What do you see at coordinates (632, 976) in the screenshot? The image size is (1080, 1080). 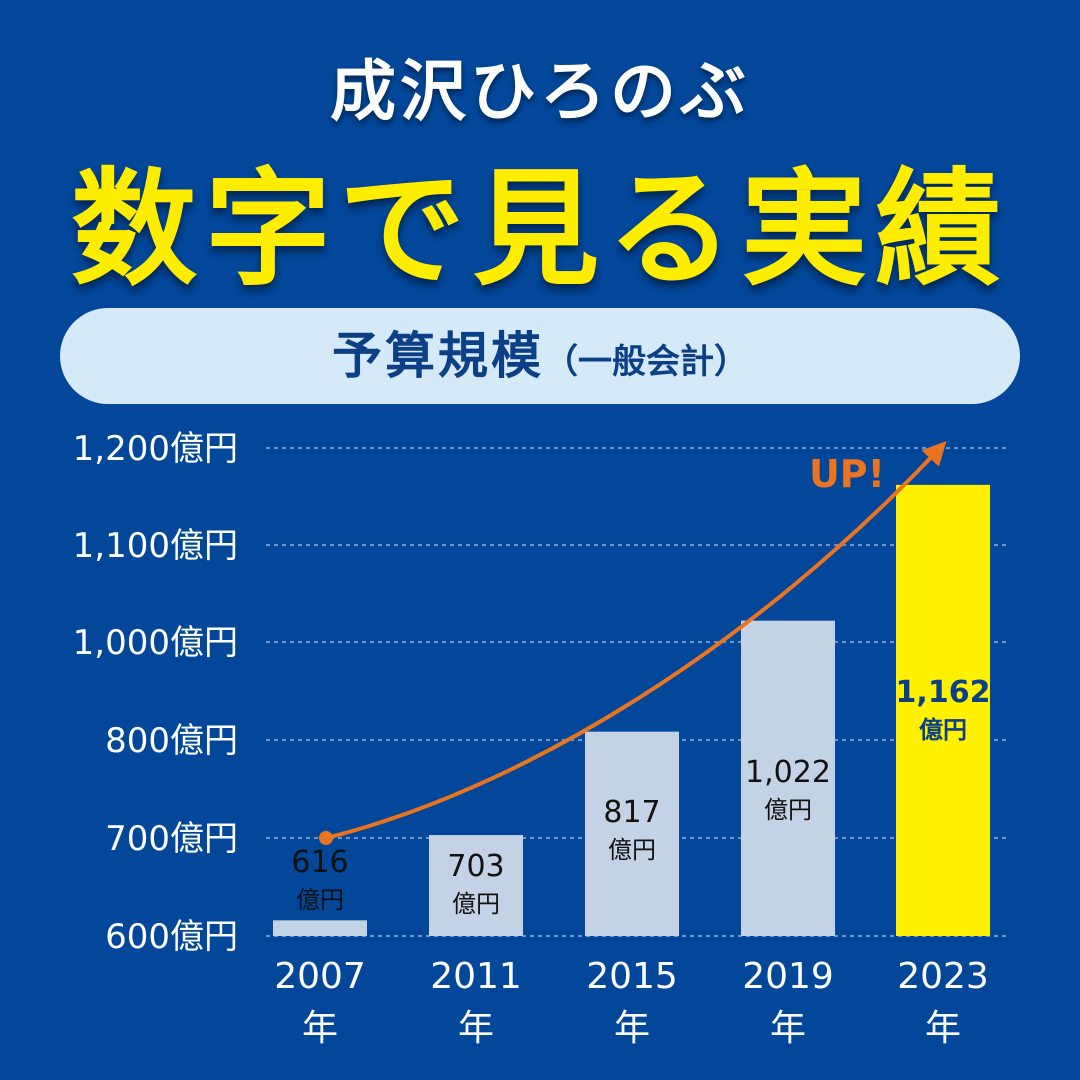 I see `x-tick-label: 2015` at bounding box center [632, 976].